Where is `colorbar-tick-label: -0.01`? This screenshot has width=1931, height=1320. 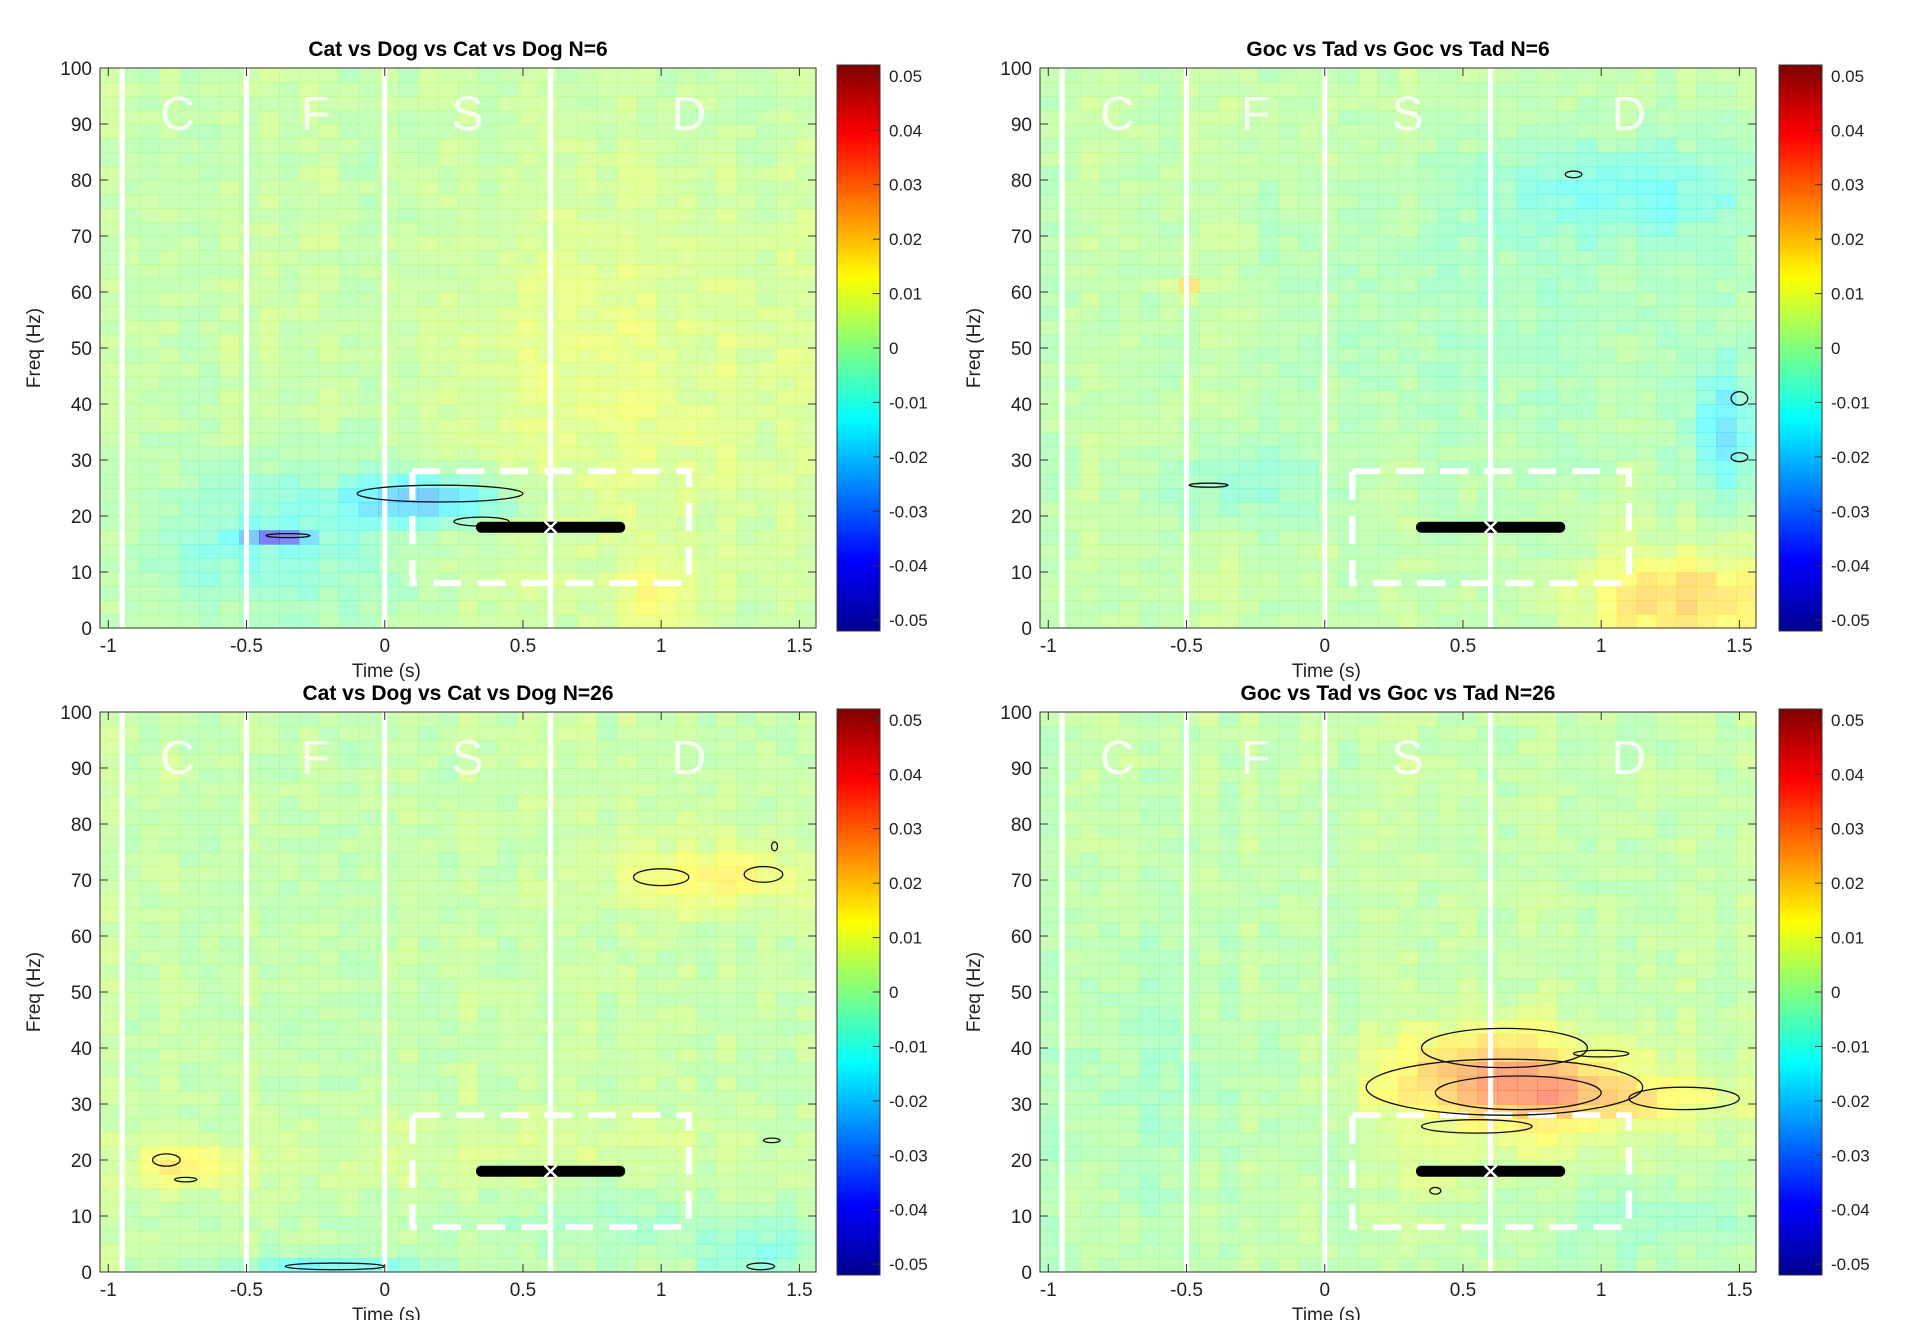
colorbar-tick-label: -0.01 is located at coordinates (908, 402).